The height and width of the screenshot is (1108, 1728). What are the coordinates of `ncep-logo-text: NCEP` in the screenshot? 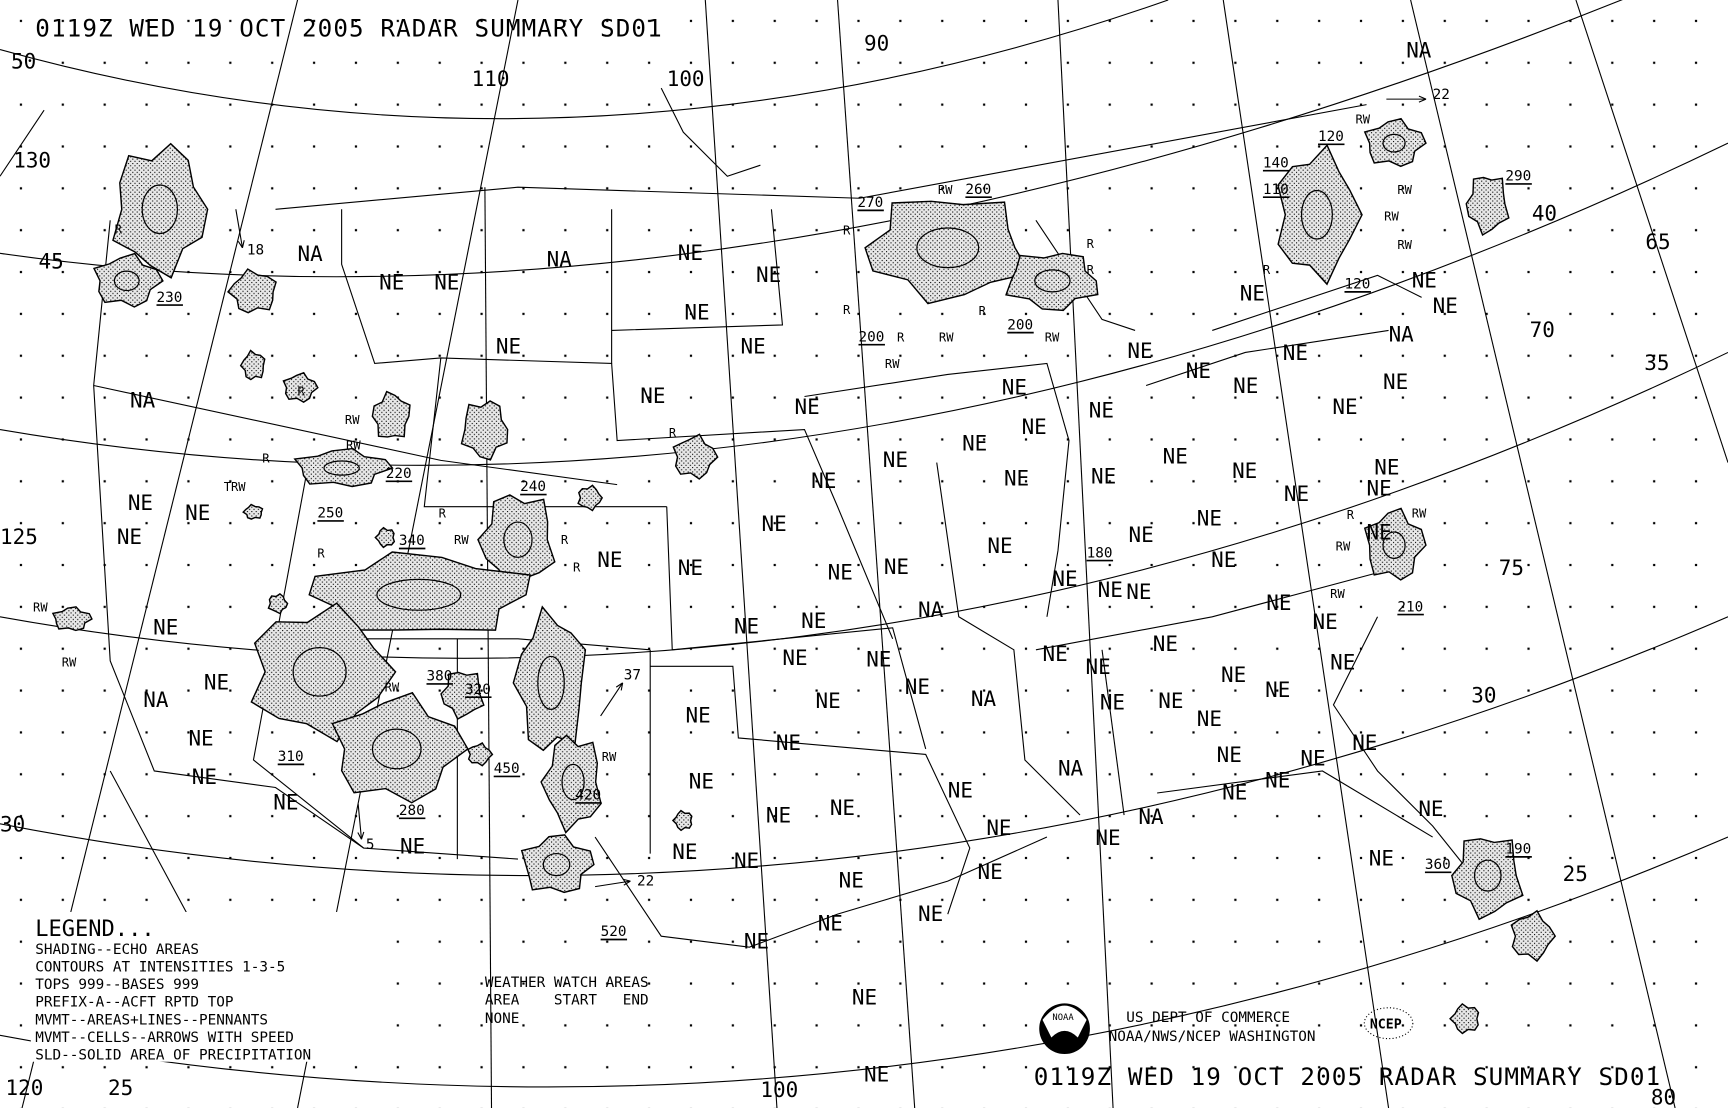 It's located at (1386, 1025).